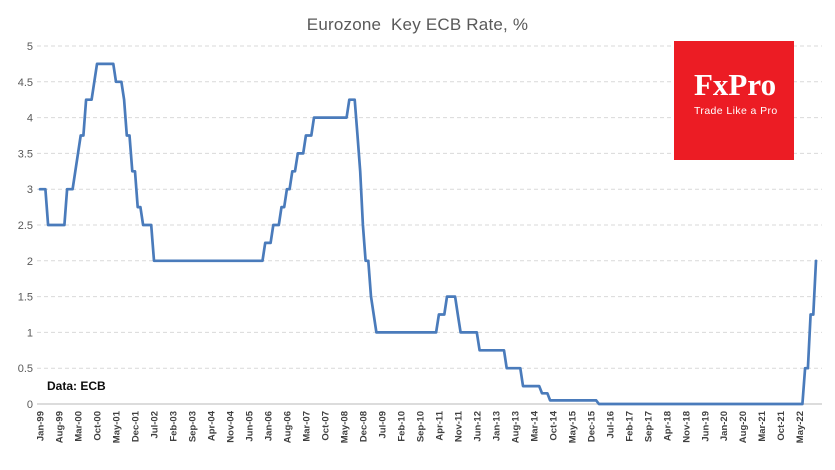 The width and height of the screenshot is (835, 470). I want to click on x-axis-tick-label: Jul-09, so click(382, 424).